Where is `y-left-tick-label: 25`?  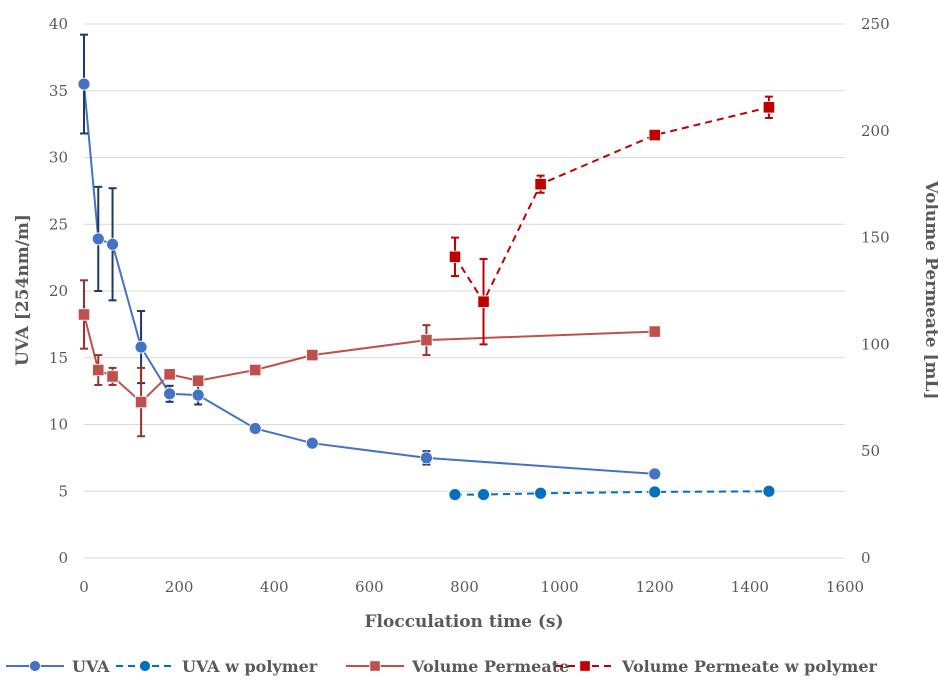 y-left-tick-label: 25 is located at coordinates (58, 224).